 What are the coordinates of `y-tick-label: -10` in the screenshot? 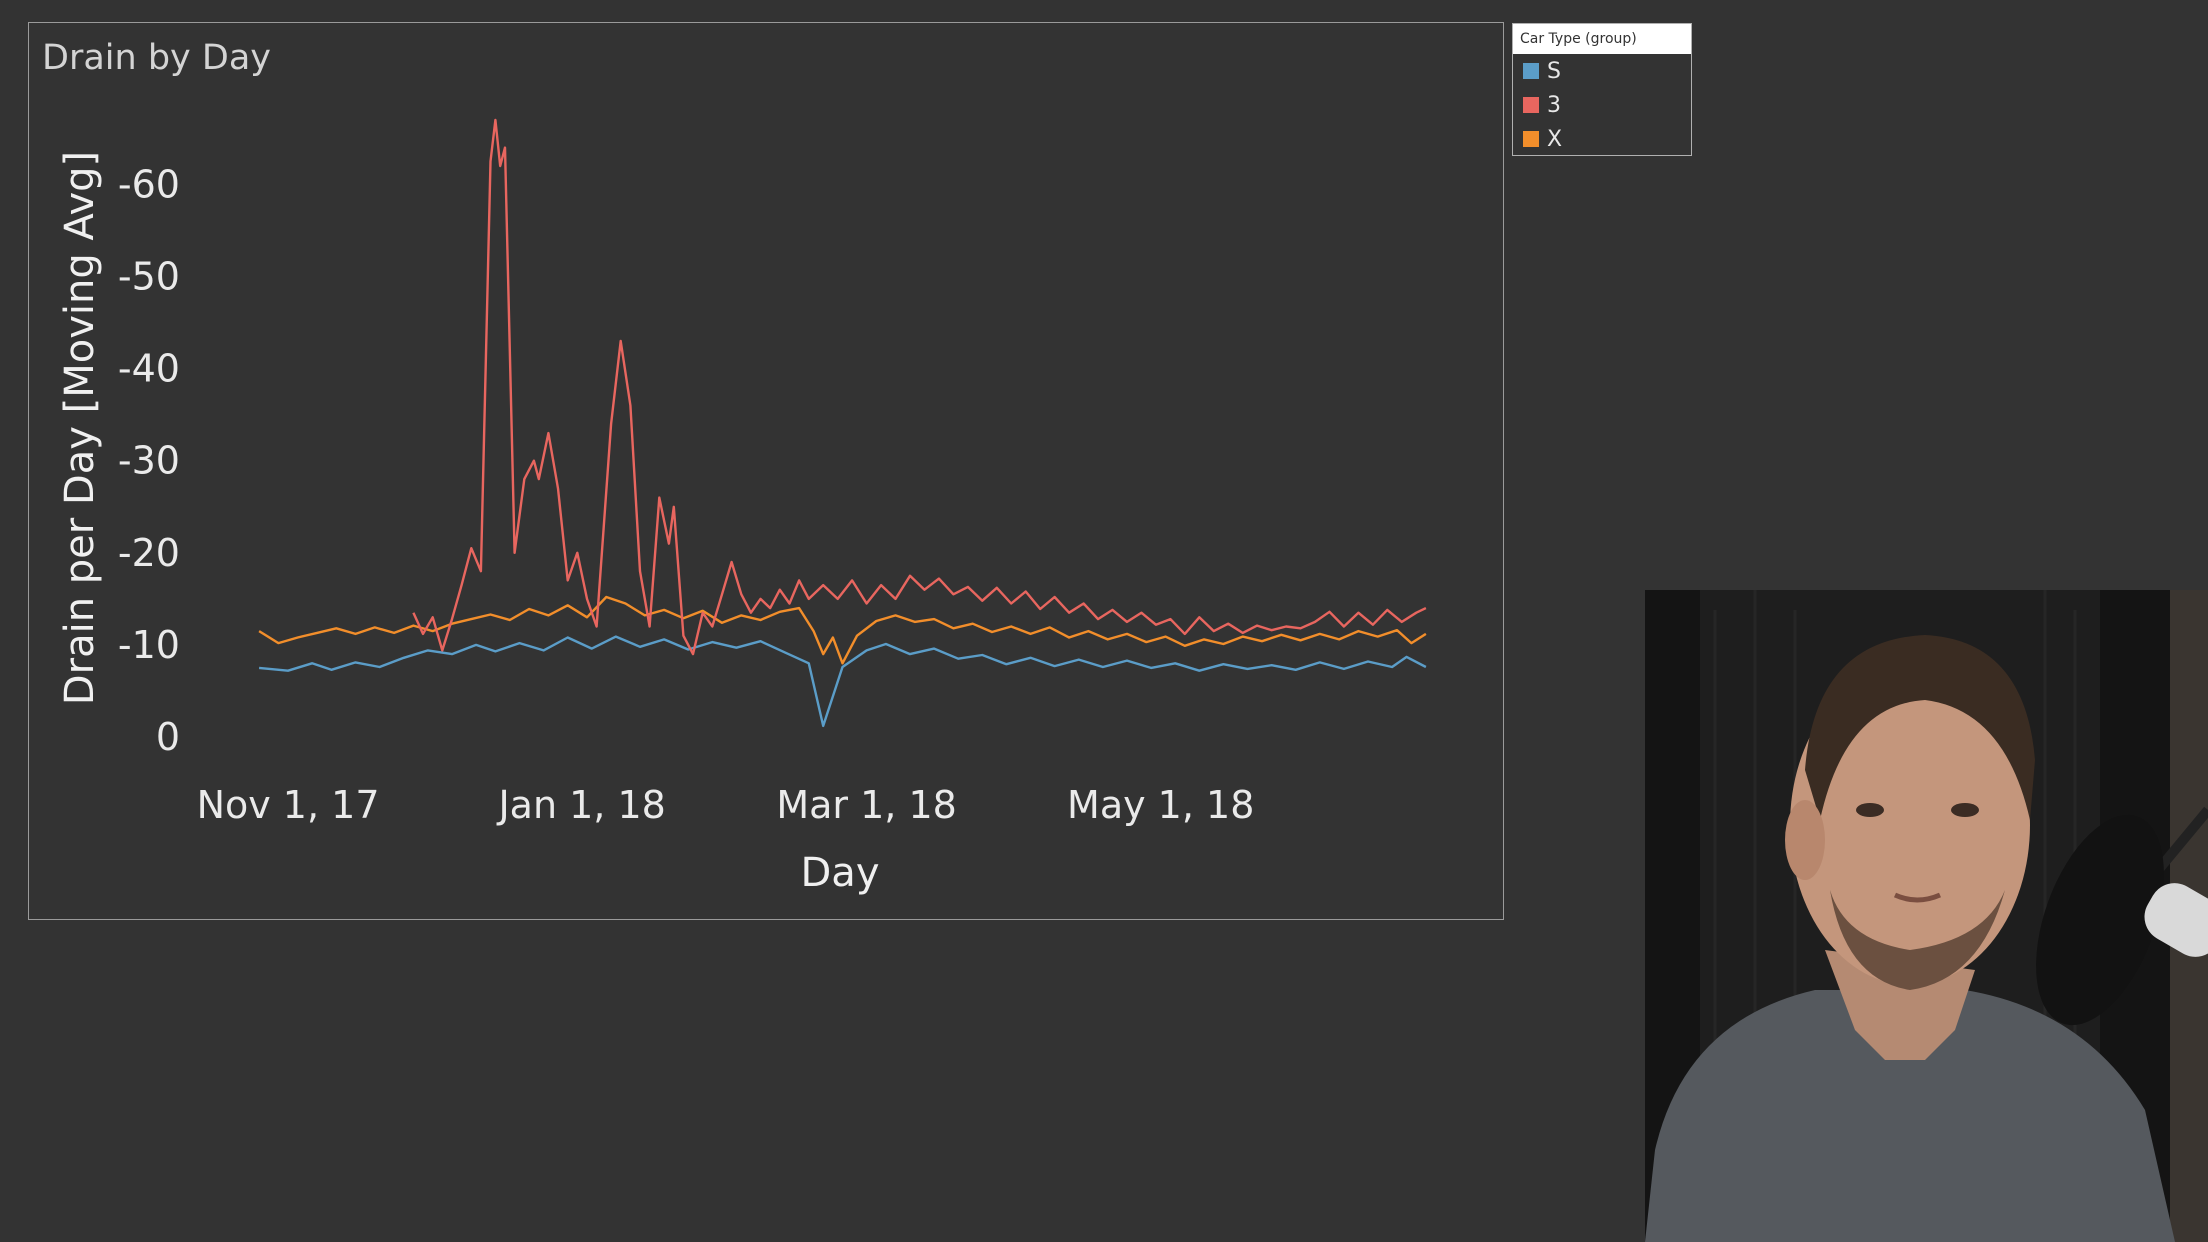 It's located at (149, 645).